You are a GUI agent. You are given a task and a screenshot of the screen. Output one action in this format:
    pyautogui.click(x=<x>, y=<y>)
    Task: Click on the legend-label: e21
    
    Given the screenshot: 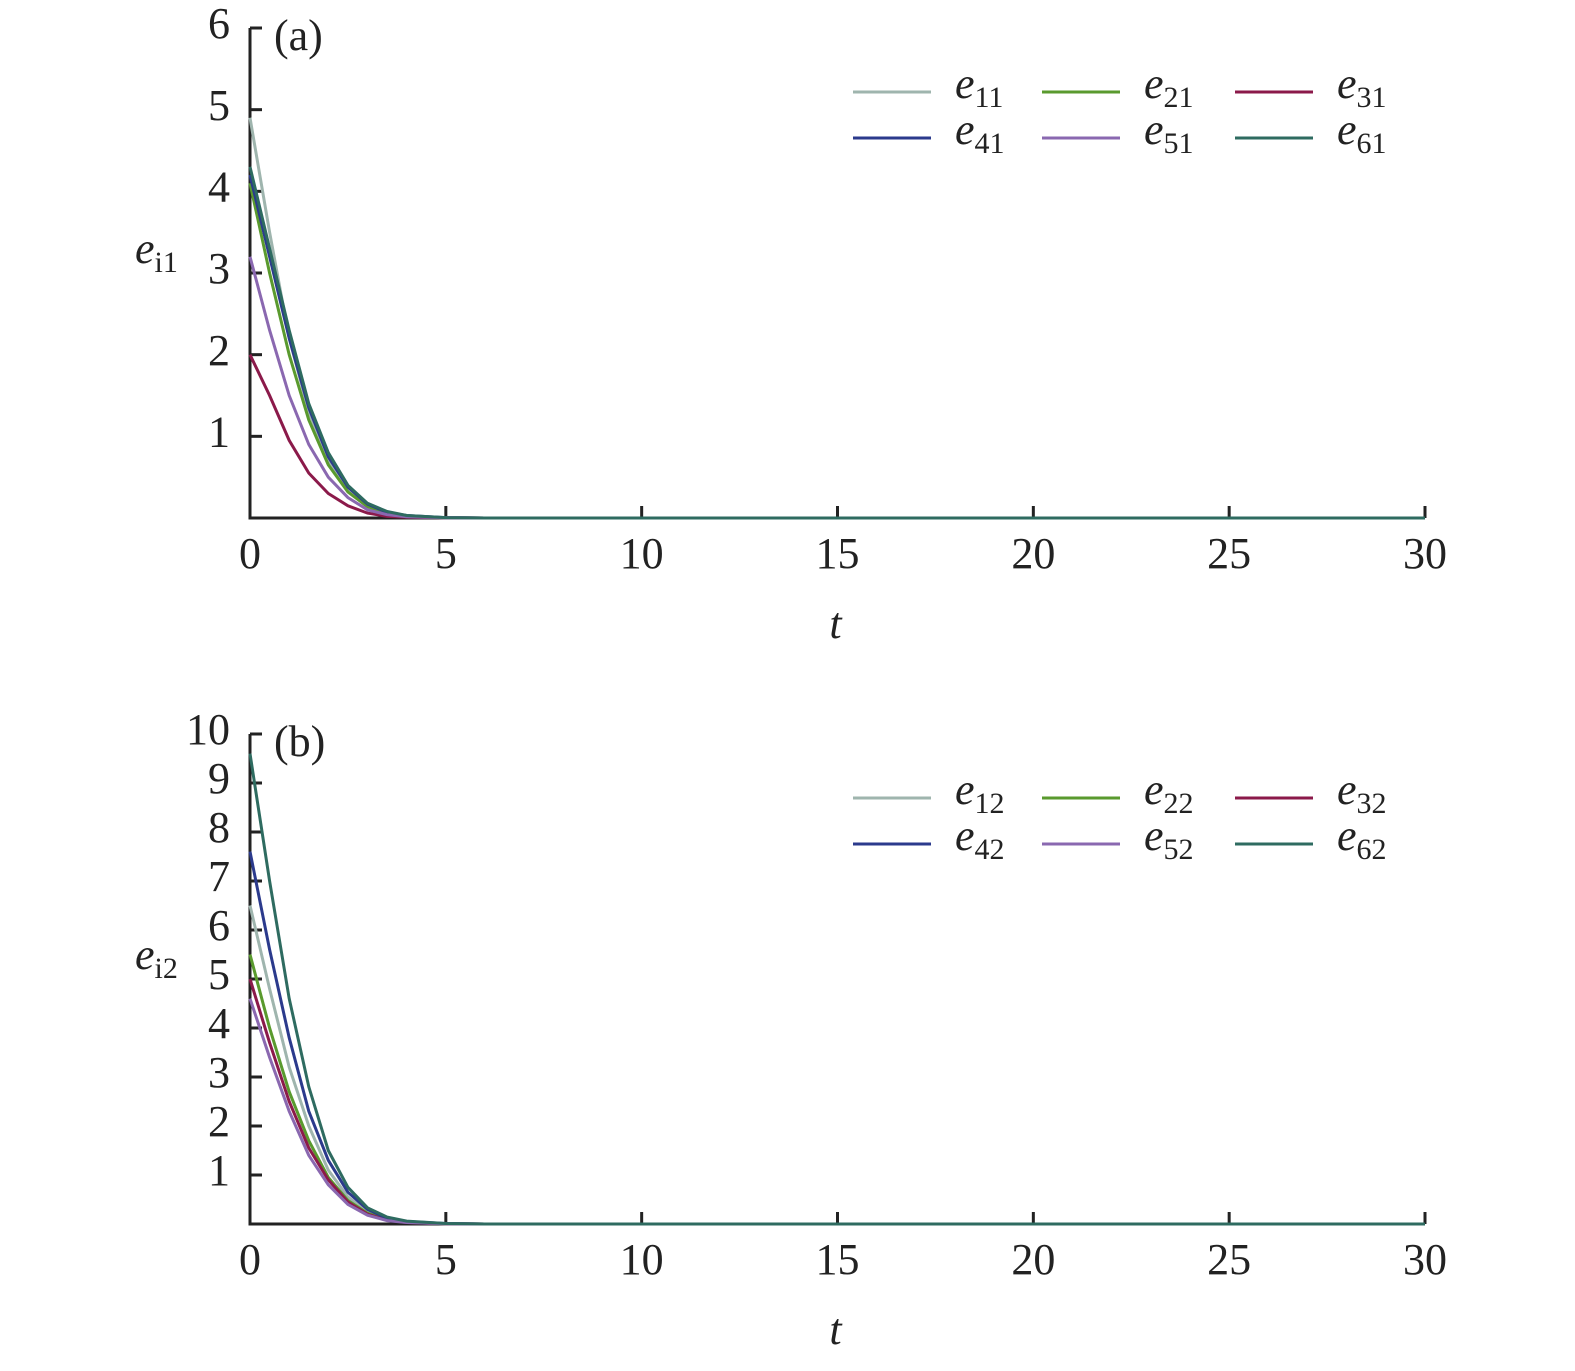 What is the action you would take?
    pyautogui.click(x=1169, y=86)
    